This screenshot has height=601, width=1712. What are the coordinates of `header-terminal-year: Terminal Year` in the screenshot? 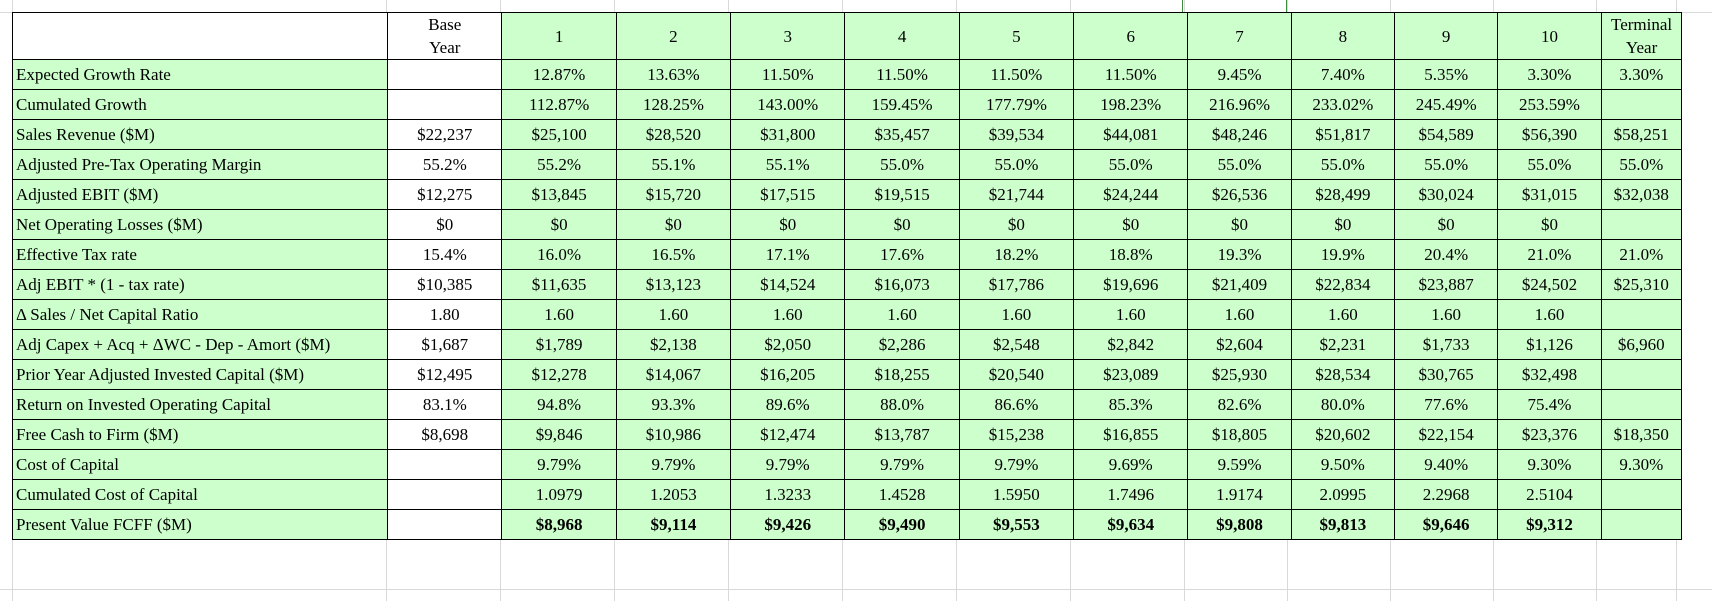 It's located at (1641, 36).